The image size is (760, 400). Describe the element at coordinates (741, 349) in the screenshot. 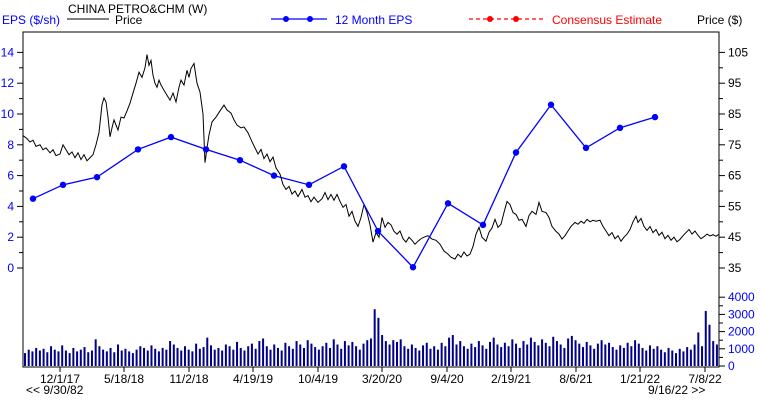

I see `volume-axis-tick-label: 1000` at that location.